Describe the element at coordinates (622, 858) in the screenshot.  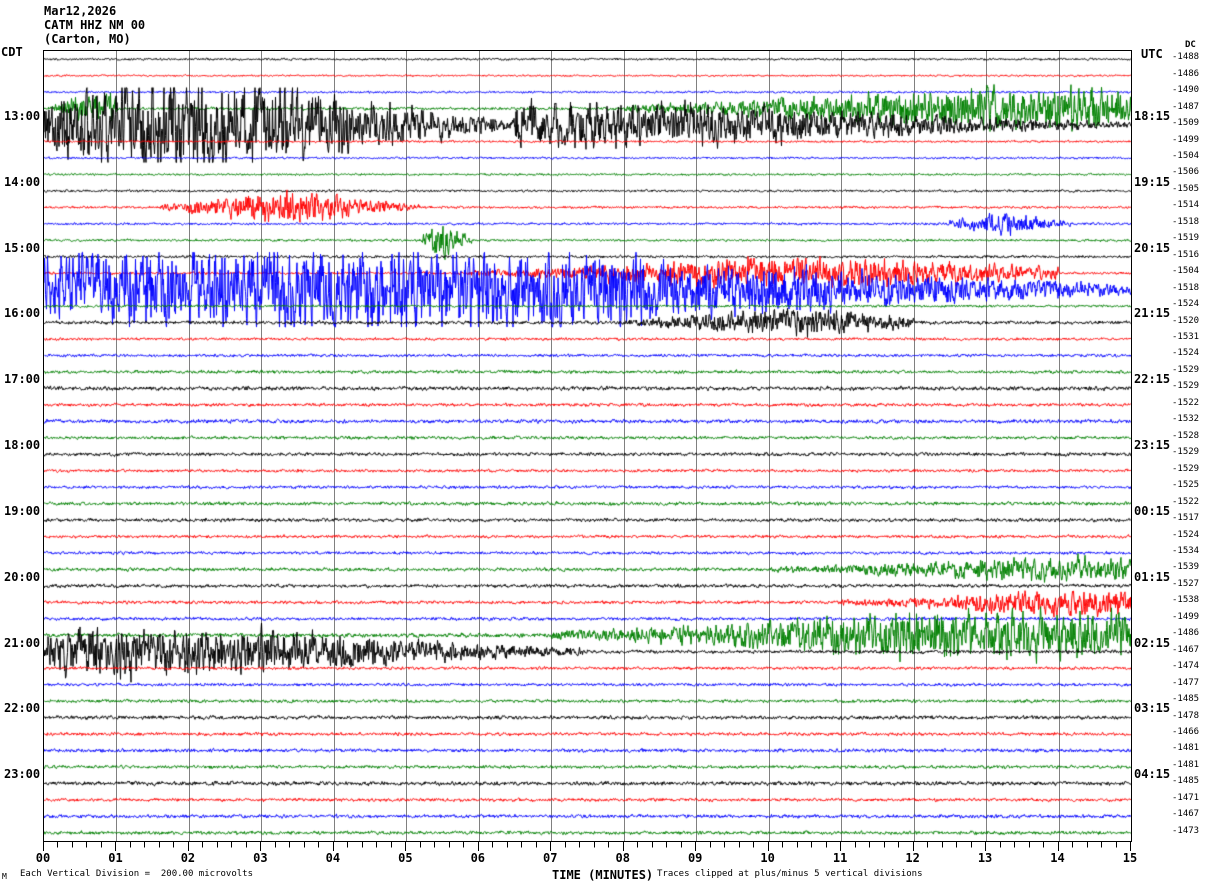
I see `x-tick-label: 08` at that location.